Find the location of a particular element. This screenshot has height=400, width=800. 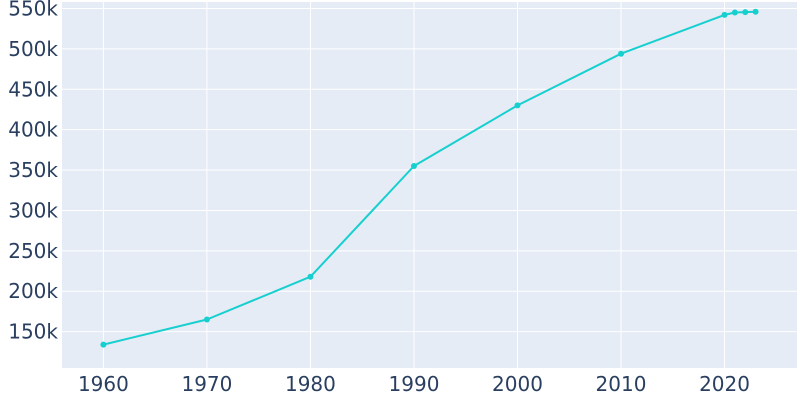

x-tick-label: 2000 is located at coordinates (517, 384).